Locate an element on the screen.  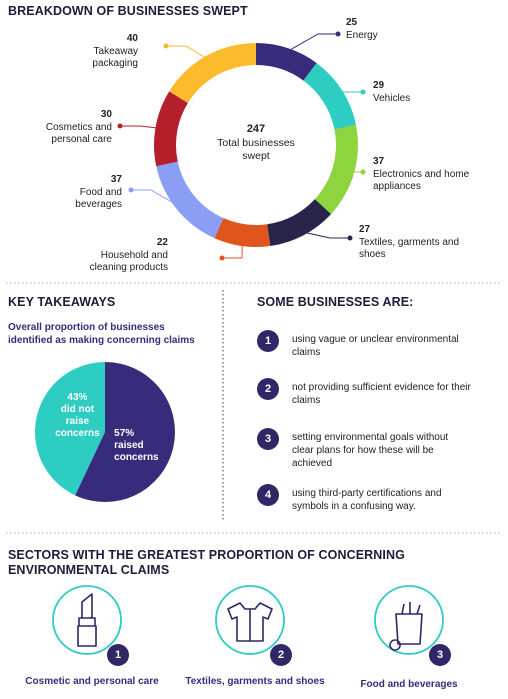
segment-label: 37 Food and beverages is located at coordinates (82, 193).